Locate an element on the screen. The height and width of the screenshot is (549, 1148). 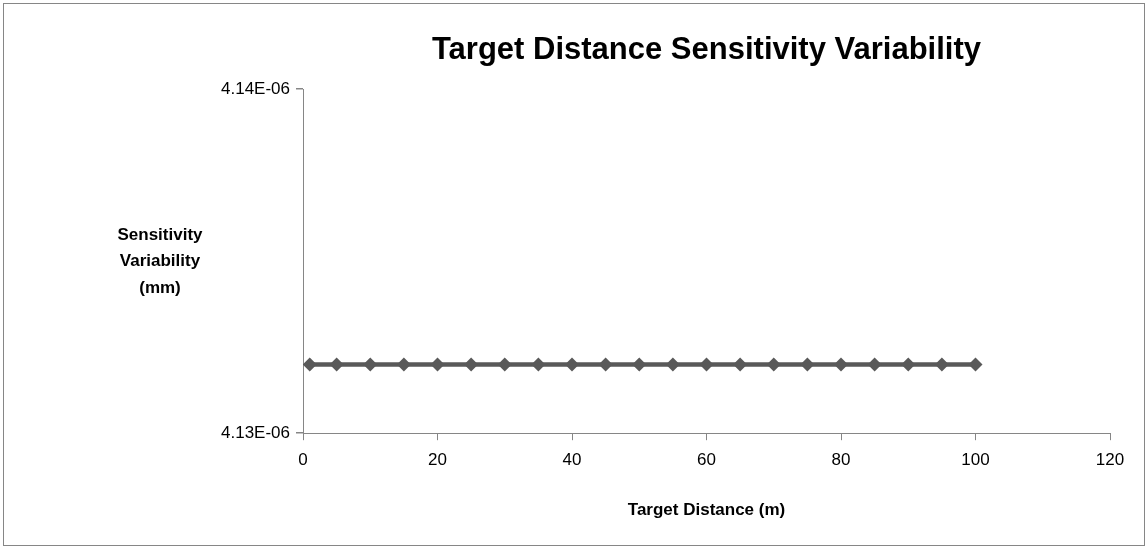
x-tick-label: 120 is located at coordinates (1110, 460).